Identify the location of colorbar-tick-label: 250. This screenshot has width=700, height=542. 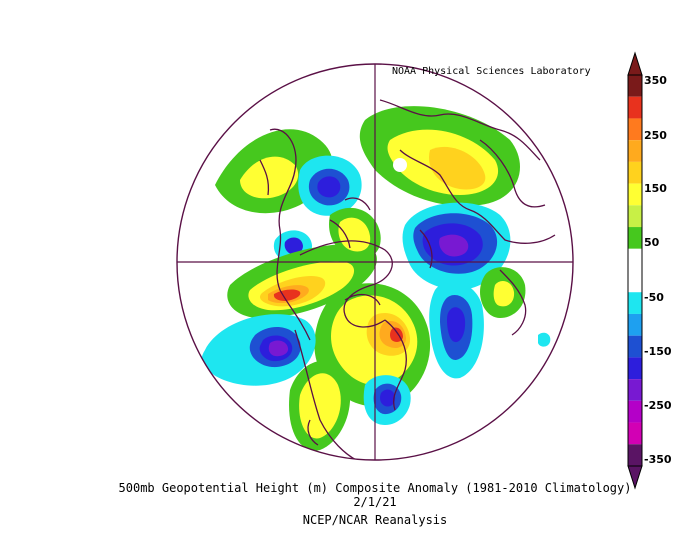
(655, 135).